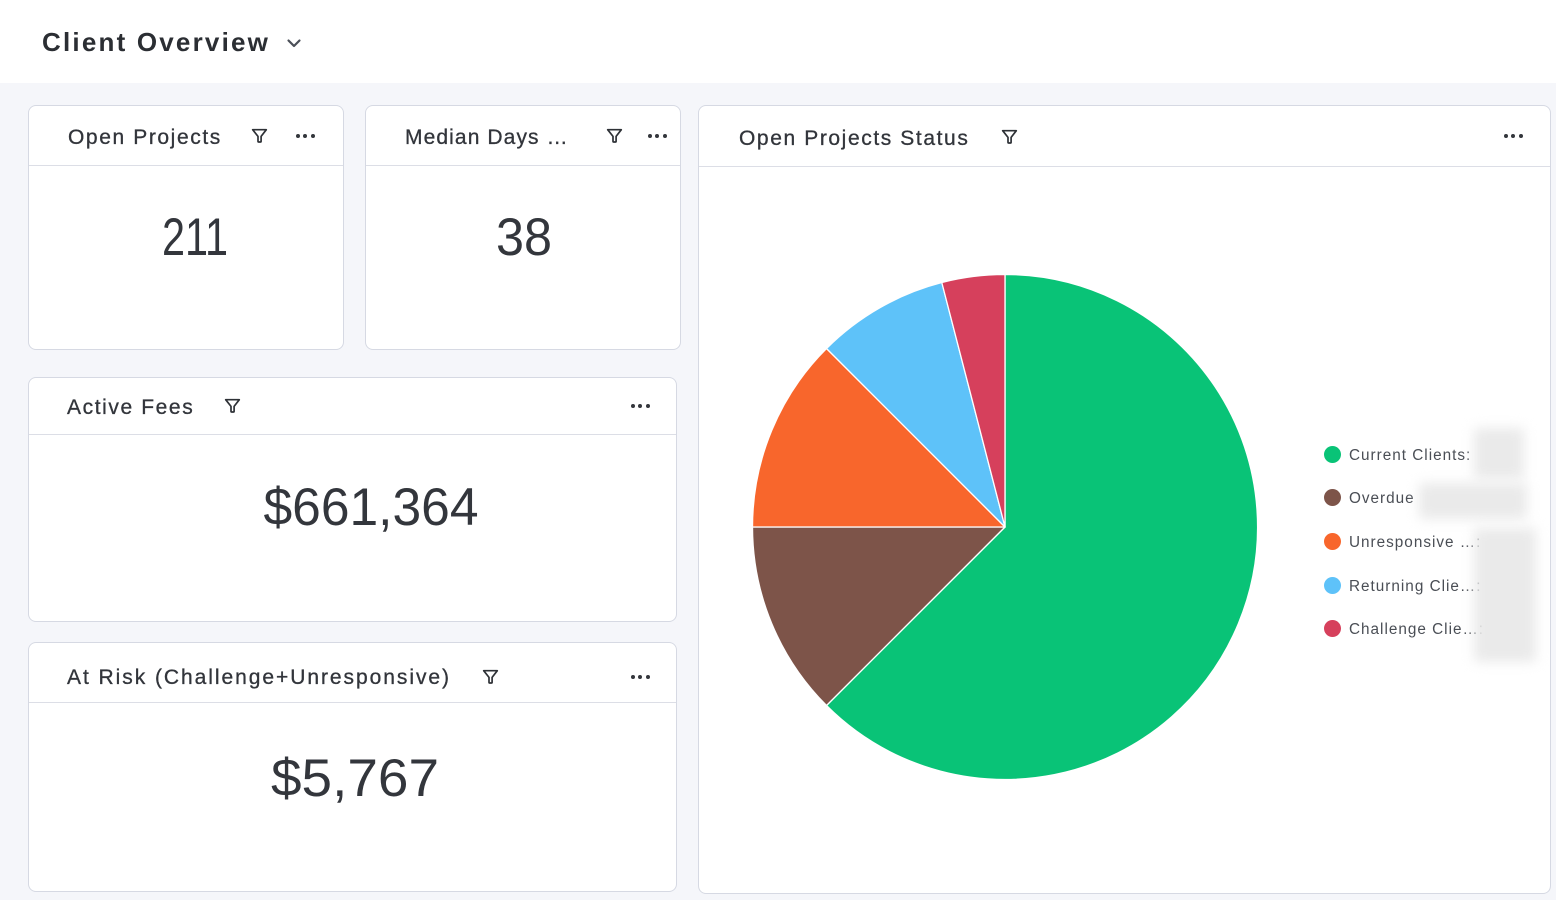  Describe the element at coordinates (195, 237) in the screenshot. I see `svg-text: 211` at that location.